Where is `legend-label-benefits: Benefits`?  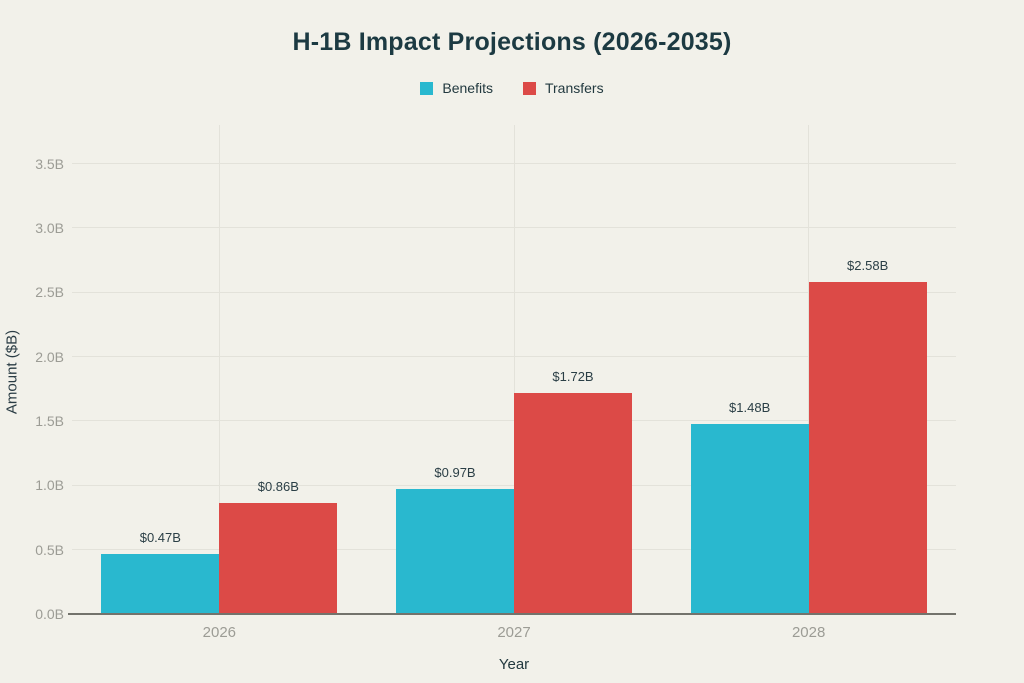 legend-label-benefits: Benefits is located at coordinates (467, 88).